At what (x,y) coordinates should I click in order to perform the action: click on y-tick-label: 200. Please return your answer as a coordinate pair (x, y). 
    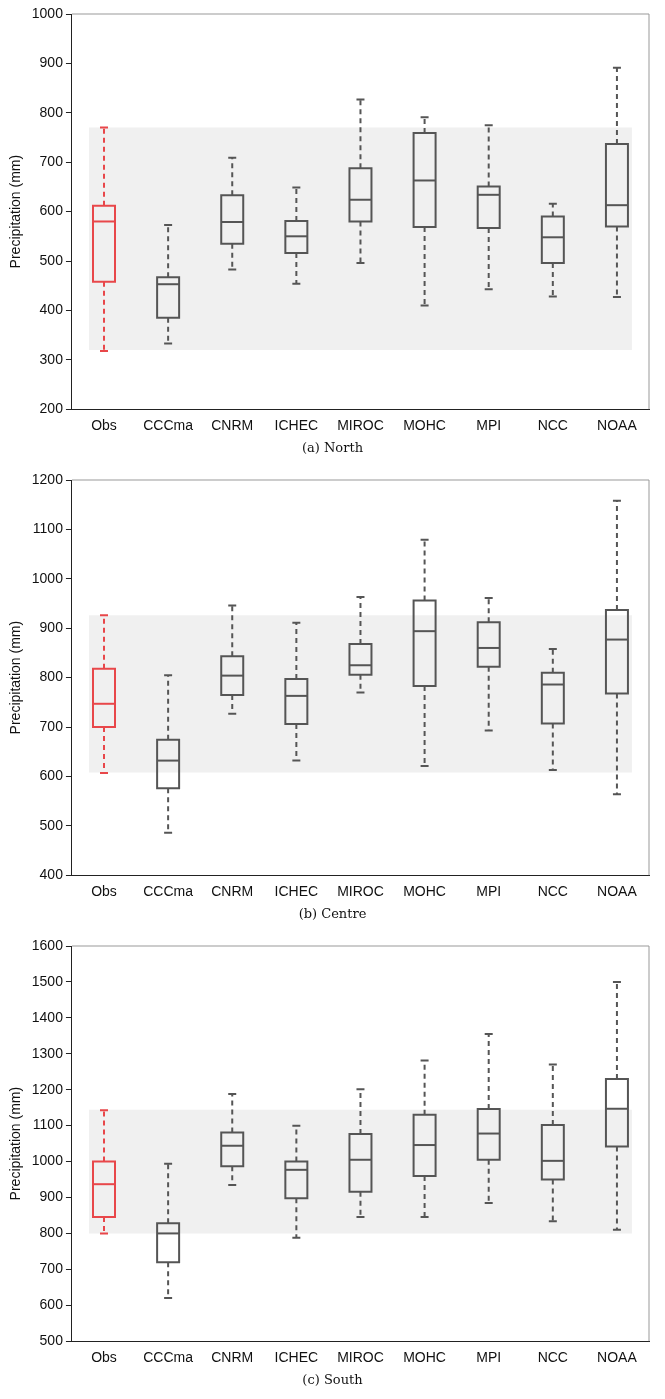
    Looking at the image, I should click on (51, 408).